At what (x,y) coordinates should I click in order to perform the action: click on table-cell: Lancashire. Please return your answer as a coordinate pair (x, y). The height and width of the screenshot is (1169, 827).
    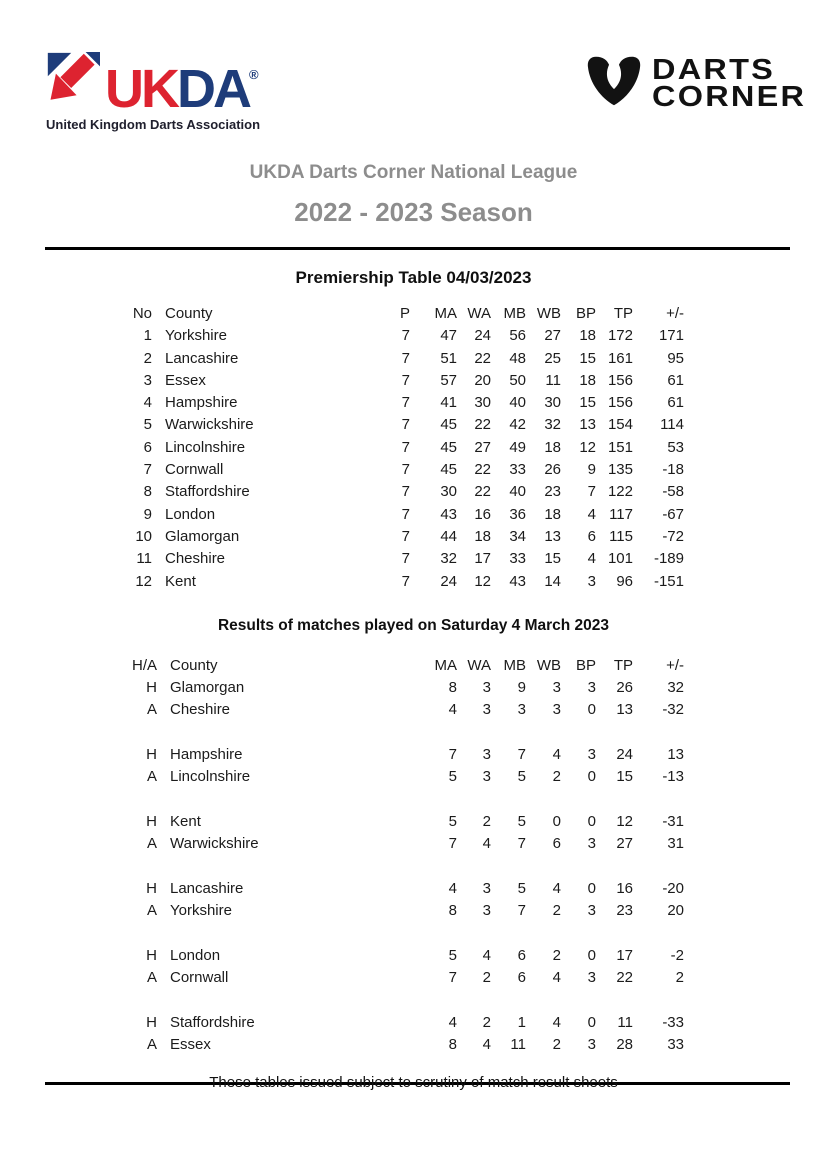
    Looking at the image, I should click on (207, 888).